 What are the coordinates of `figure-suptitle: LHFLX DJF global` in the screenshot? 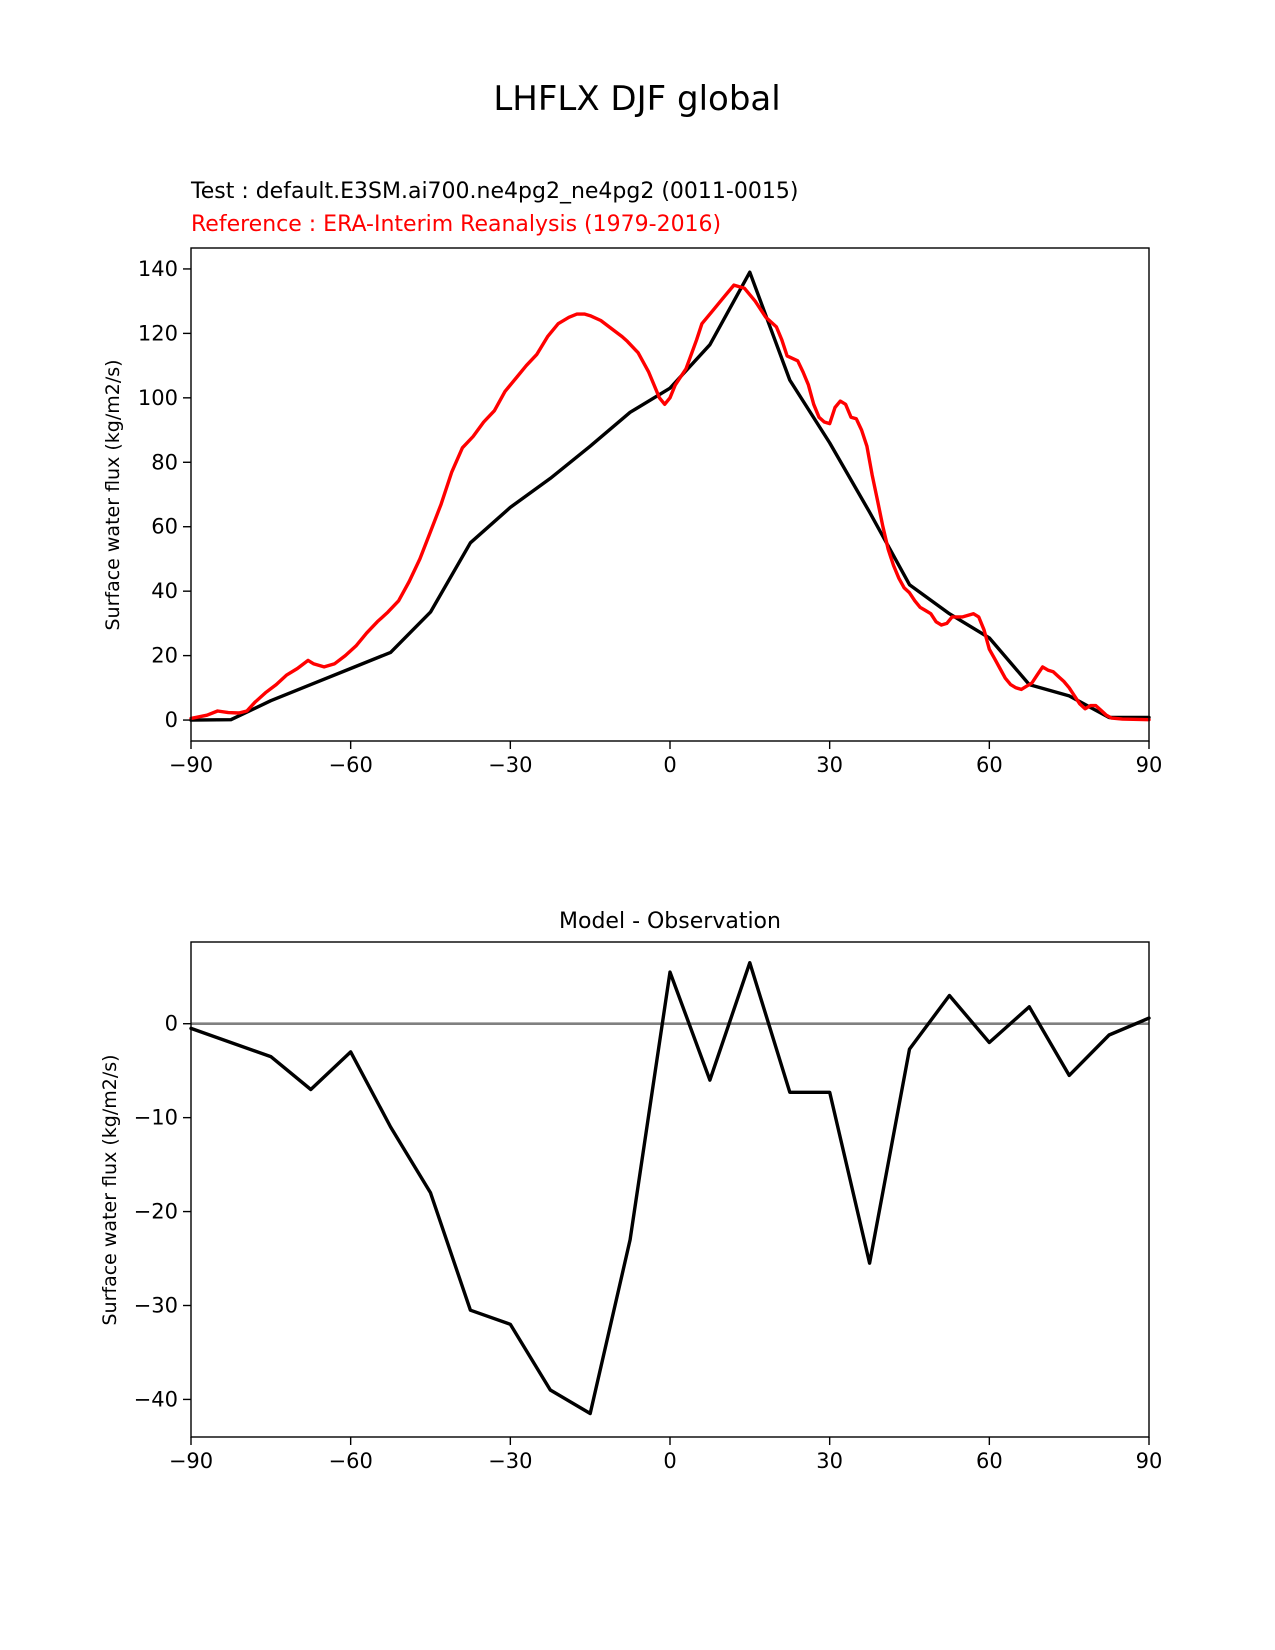 It's located at (636, 99).